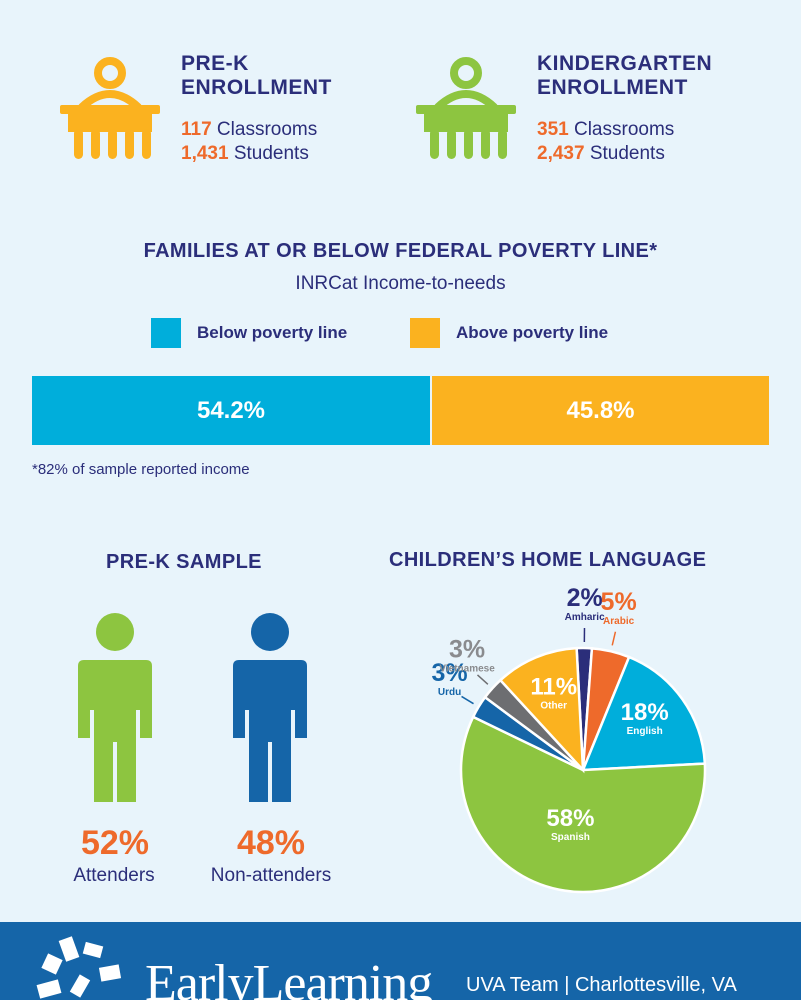 The height and width of the screenshot is (1000, 801). I want to click on attenders-percent: 52%, so click(115, 843).